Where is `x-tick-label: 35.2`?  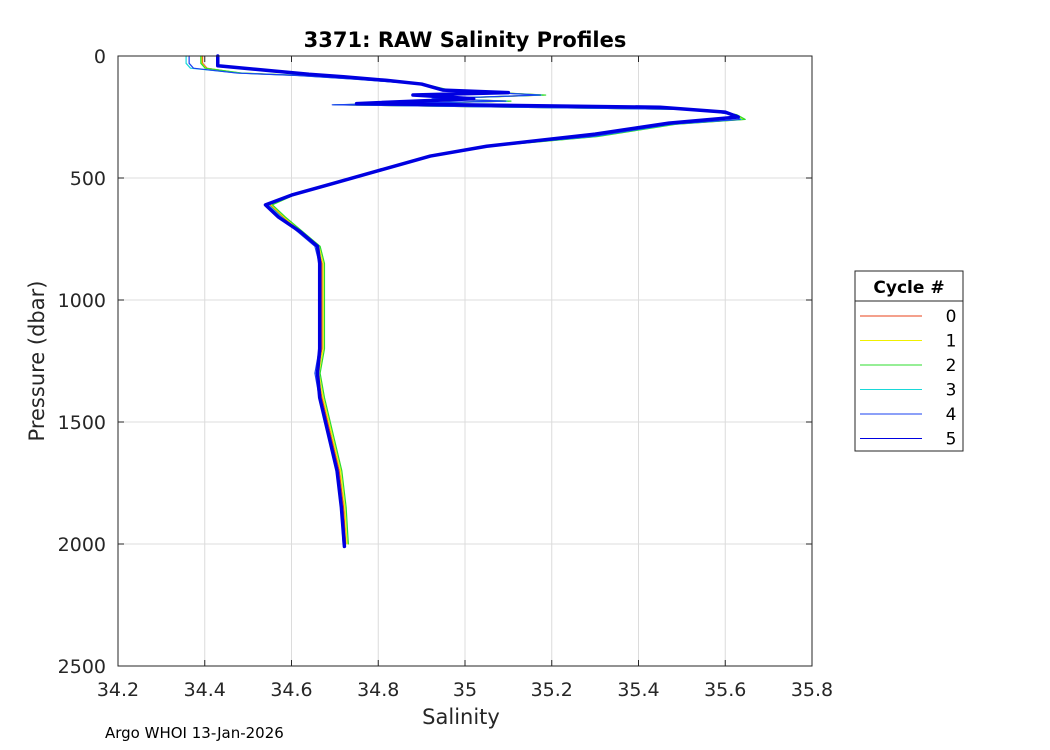
x-tick-label: 35.2 is located at coordinates (552, 690).